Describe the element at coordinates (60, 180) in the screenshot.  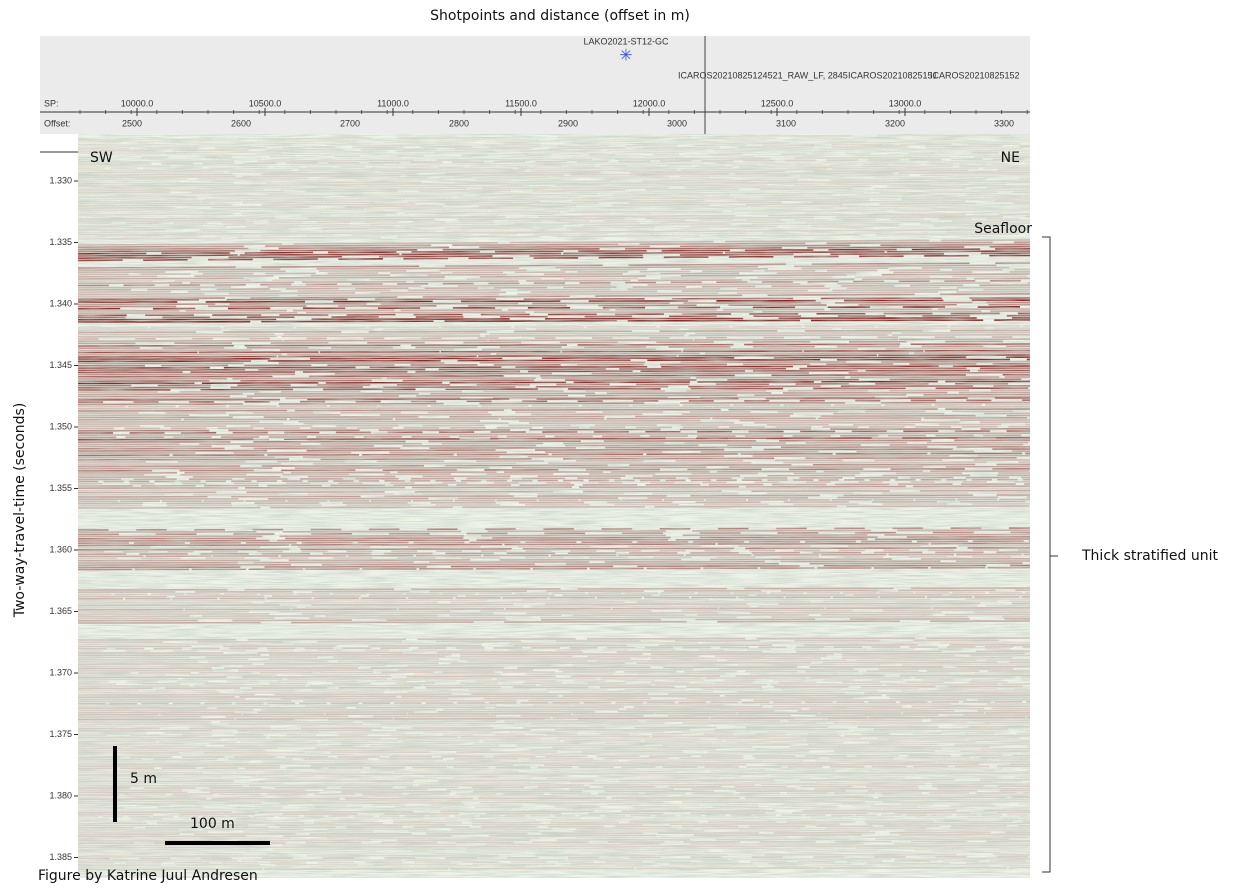
I see `y-tick-label: 1.330` at that location.